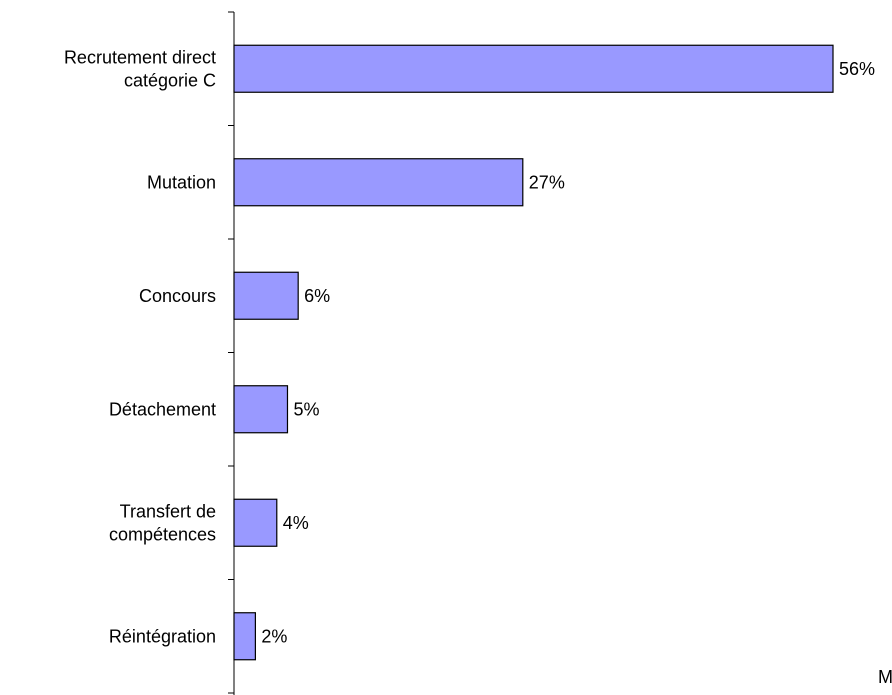  What do you see at coordinates (306, 409) in the screenshot?
I see `value-label-3: 5%` at bounding box center [306, 409].